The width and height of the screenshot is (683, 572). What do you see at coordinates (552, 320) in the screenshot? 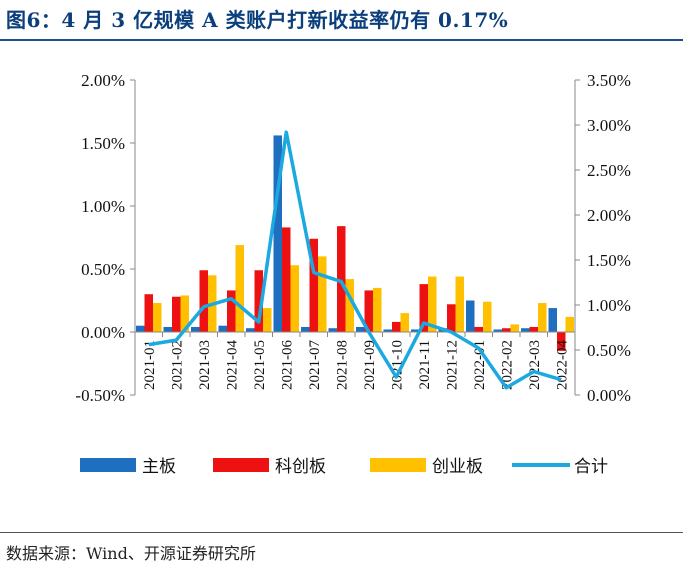
I see `bar-主板-2022-04` at bounding box center [552, 320].